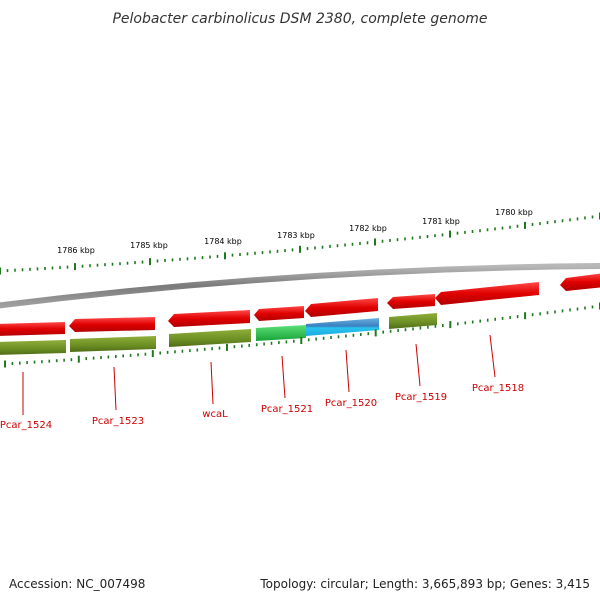  I want to click on tick-label-1782: 1782 kbp, so click(368, 228).